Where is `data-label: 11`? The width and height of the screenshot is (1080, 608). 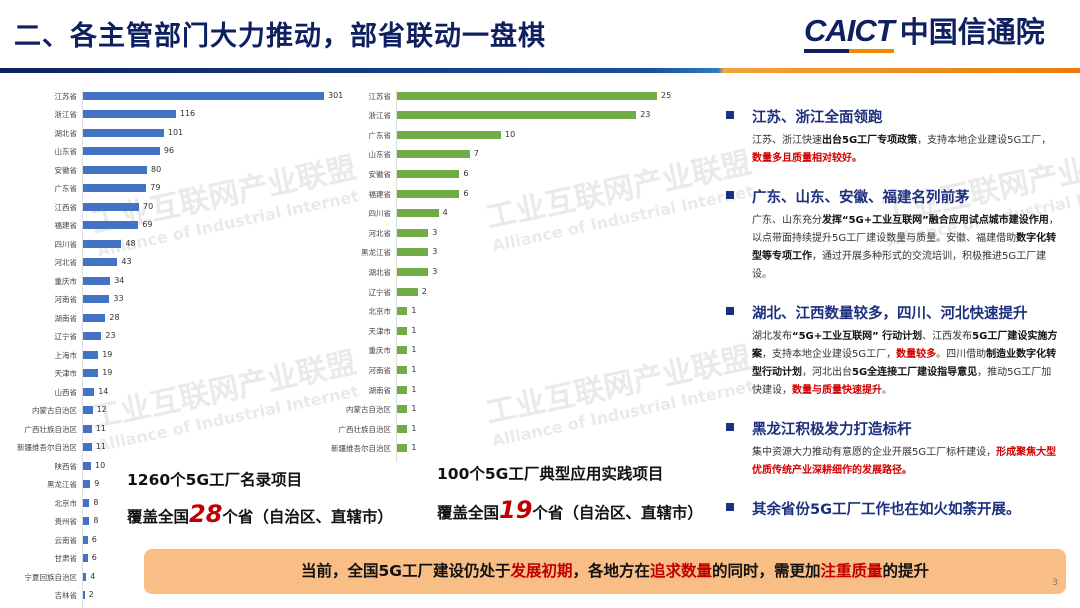 data-label: 11 is located at coordinates (100, 428).